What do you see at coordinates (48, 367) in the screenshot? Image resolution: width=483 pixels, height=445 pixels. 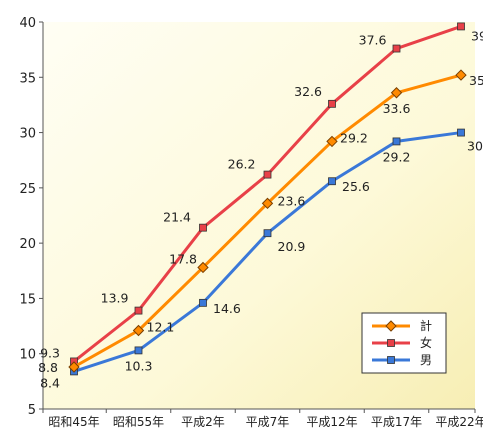 I see `data-label: 8.8` at bounding box center [48, 367].